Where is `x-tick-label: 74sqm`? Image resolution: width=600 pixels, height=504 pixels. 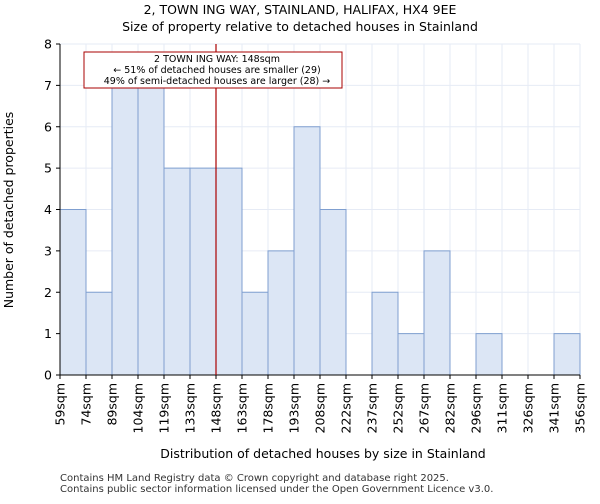
x-tick-label: 74sqm is located at coordinates (86, 404).